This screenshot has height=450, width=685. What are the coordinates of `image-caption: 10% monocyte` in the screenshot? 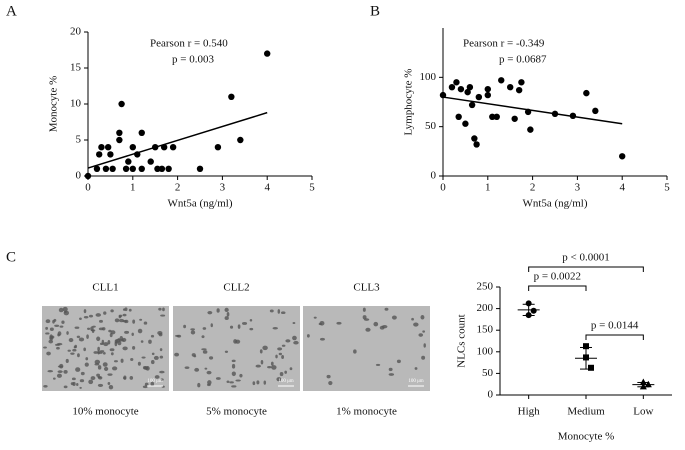 It's located at (105, 412).